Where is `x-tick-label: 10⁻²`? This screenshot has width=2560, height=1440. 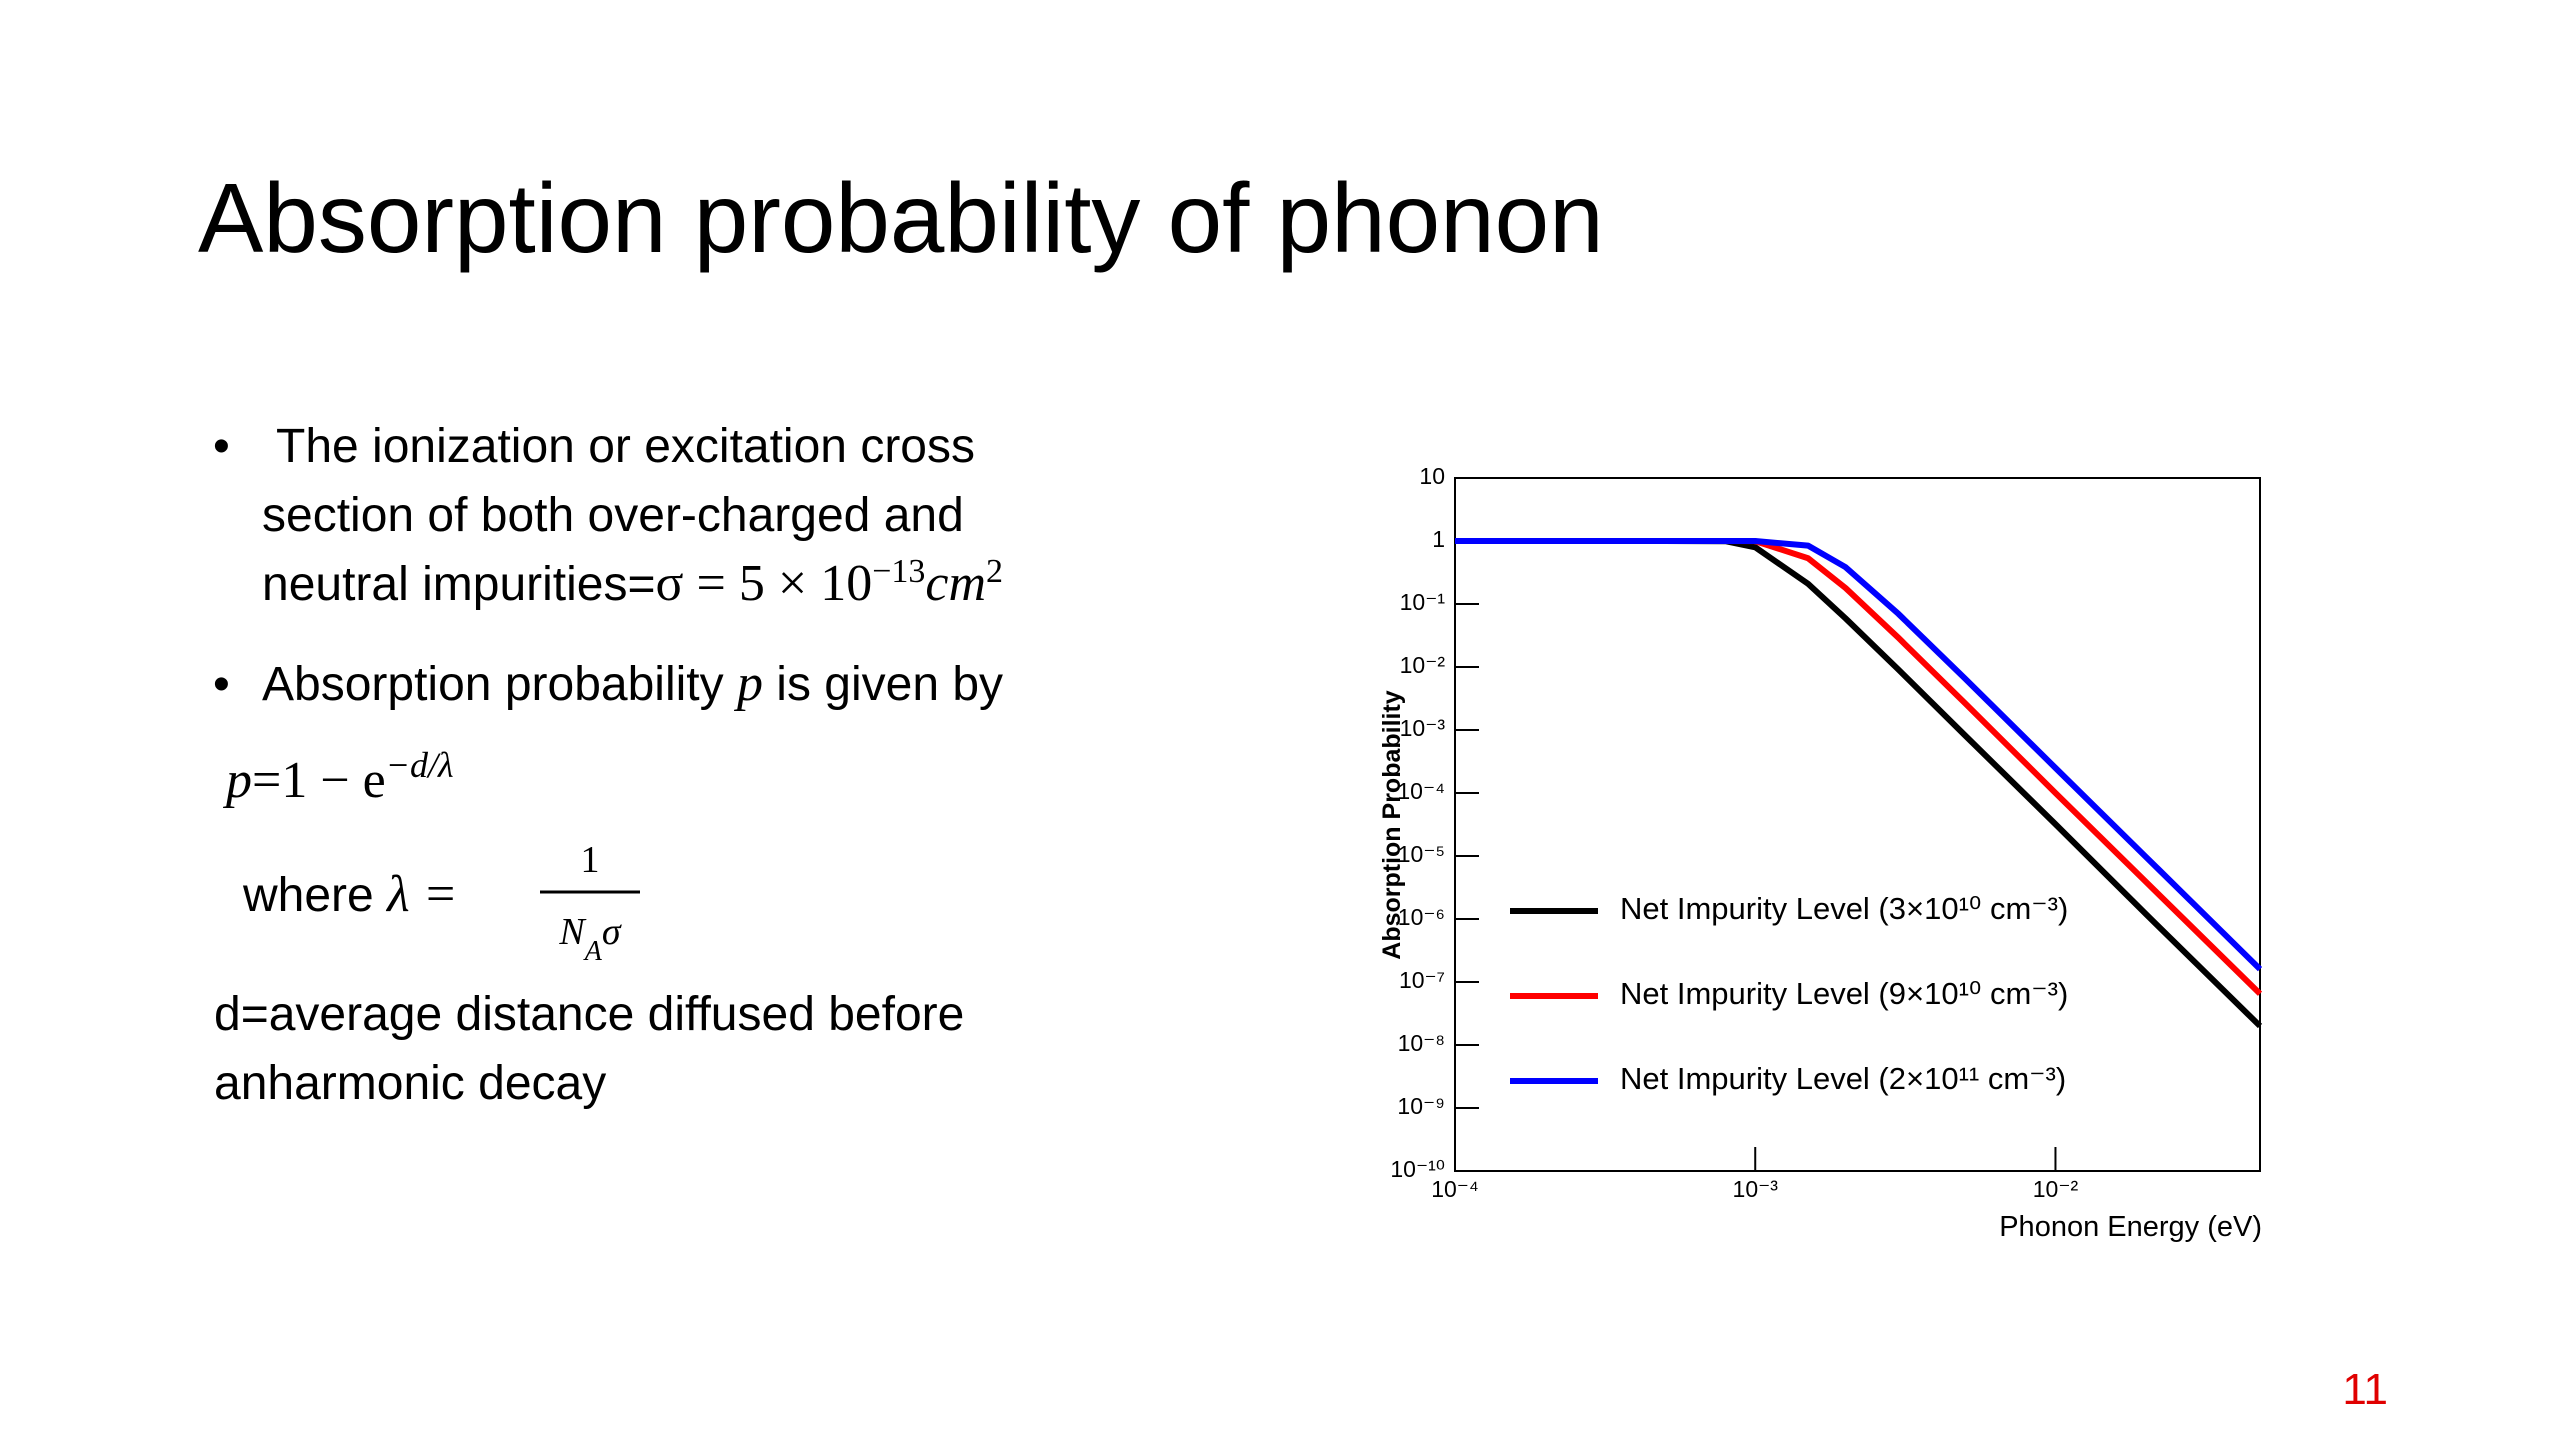
x-tick-label: 10⁻² is located at coordinates (2056, 1189).